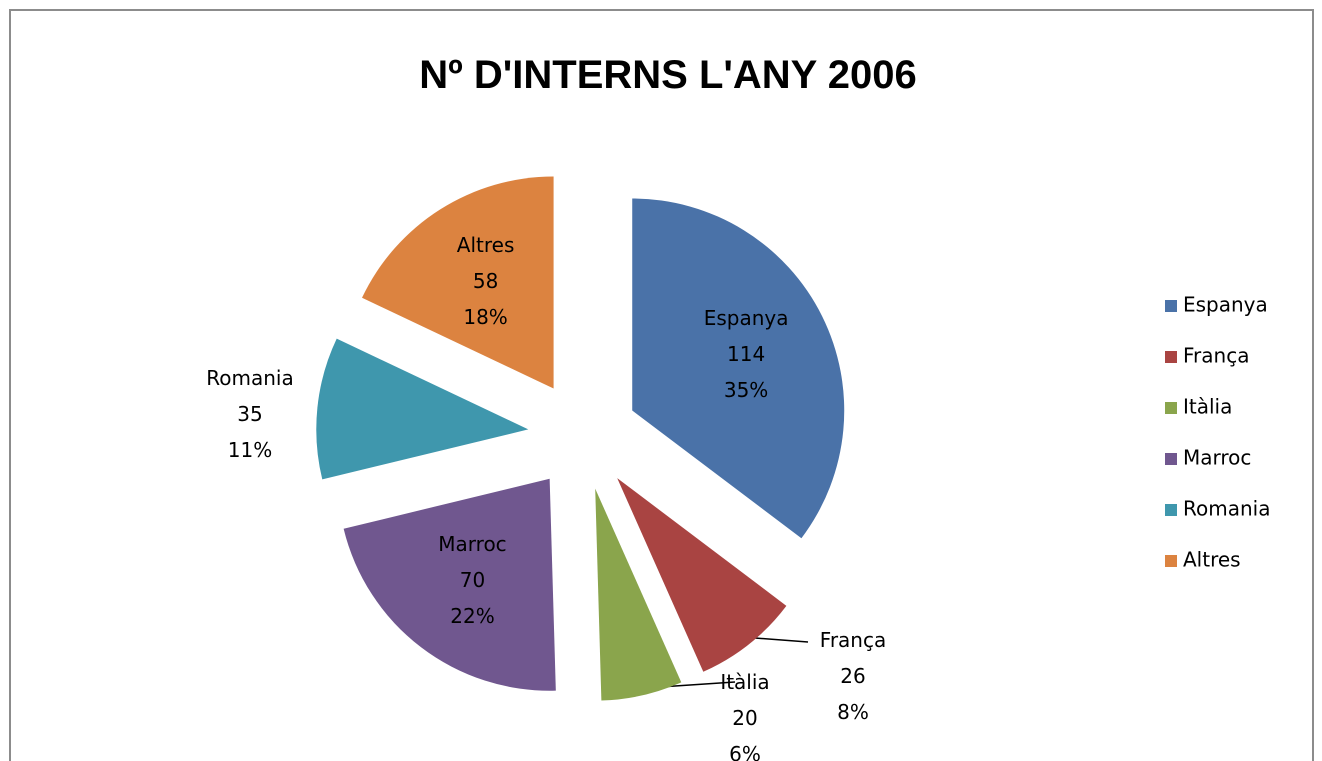 The height and width of the screenshot is (761, 1322). I want to click on legend-label: Romania, so click(1226, 509).